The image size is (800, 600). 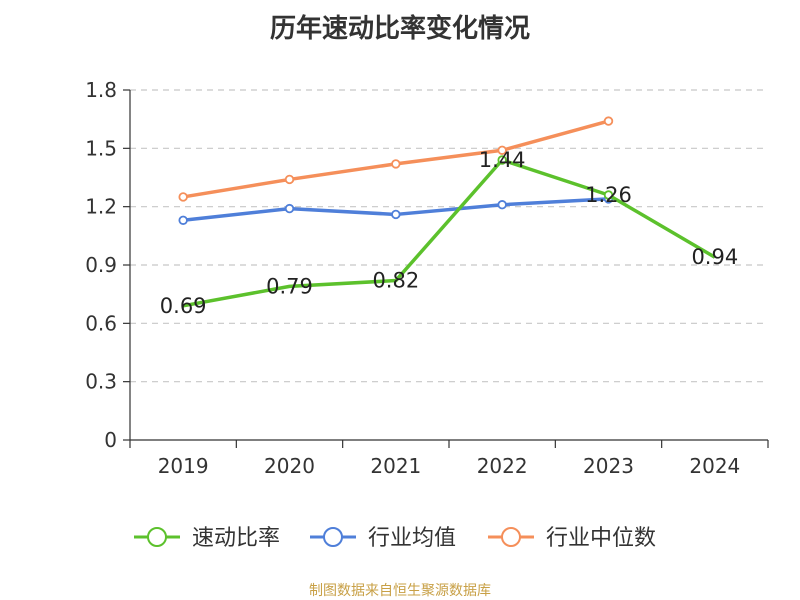 What do you see at coordinates (101, 207) in the screenshot?
I see `y-tick-label: 1.2` at bounding box center [101, 207].